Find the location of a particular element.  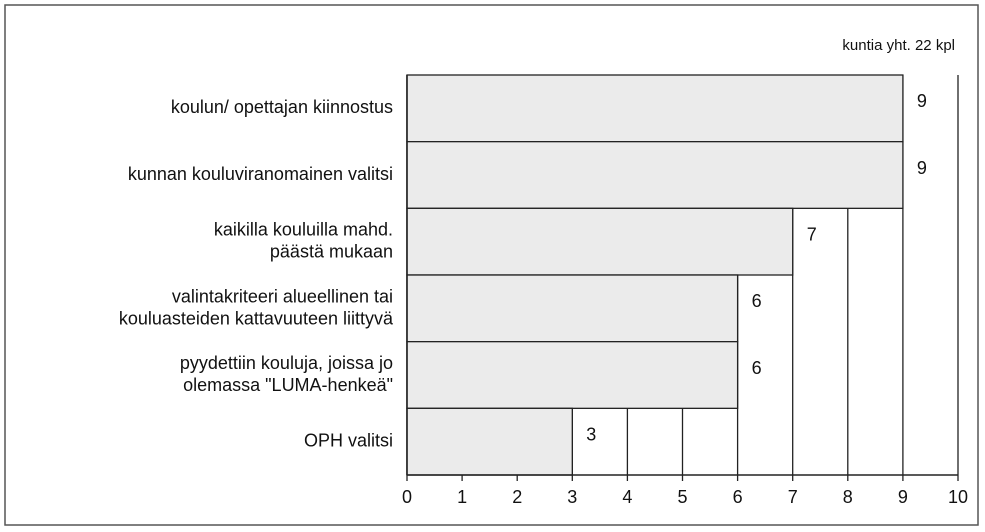

x-tick-label: 2 is located at coordinates (517, 497).